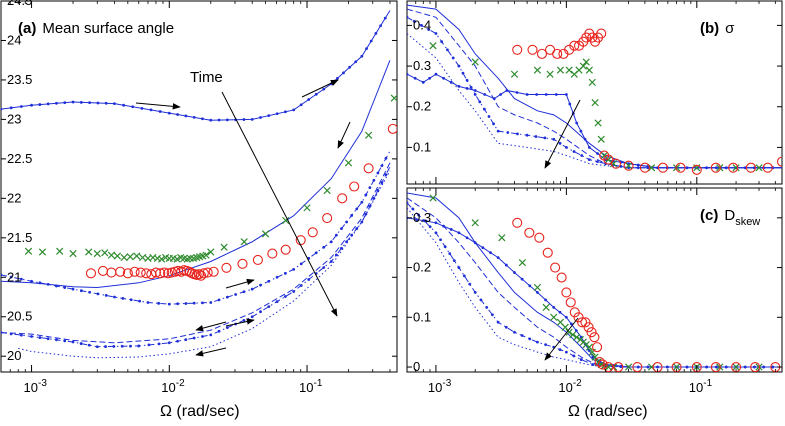 This screenshot has height=426, width=785. Describe the element at coordinates (422, 106) in the screenshot. I see `y-tick-label: 0.2` at that location.